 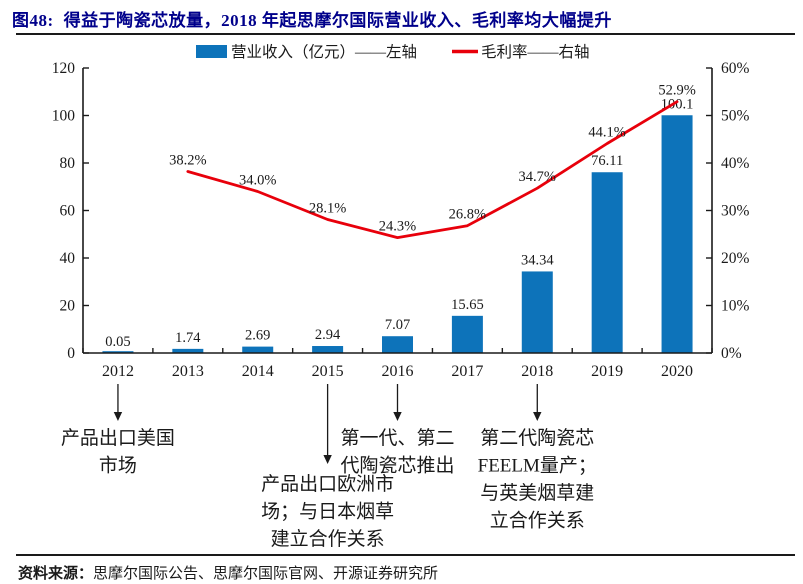 I want to click on pct-label: 28.1%, so click(x=327, y=209).